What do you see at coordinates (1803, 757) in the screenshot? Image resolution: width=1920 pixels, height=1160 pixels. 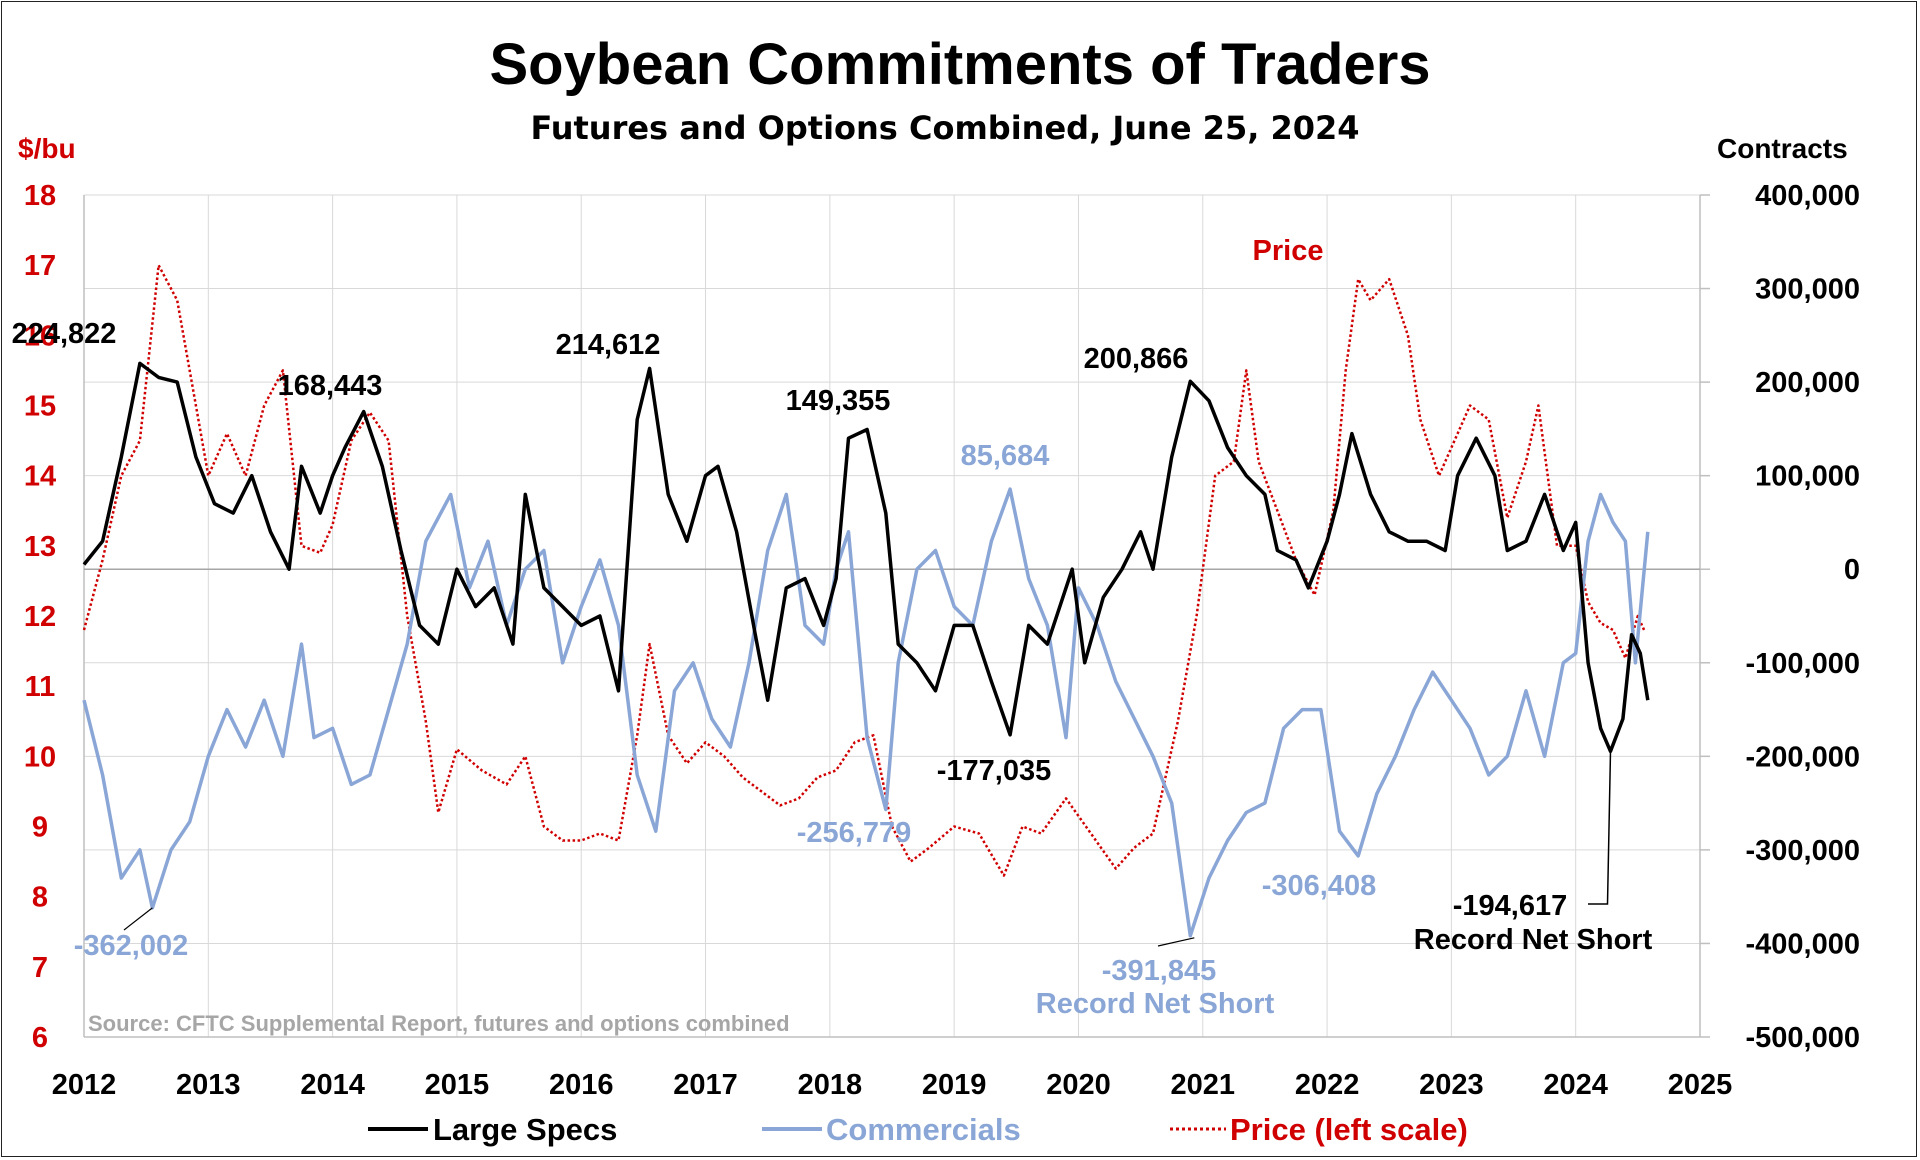 I see `right-tick-label: -200,000` at bounding box center [1803, 757].